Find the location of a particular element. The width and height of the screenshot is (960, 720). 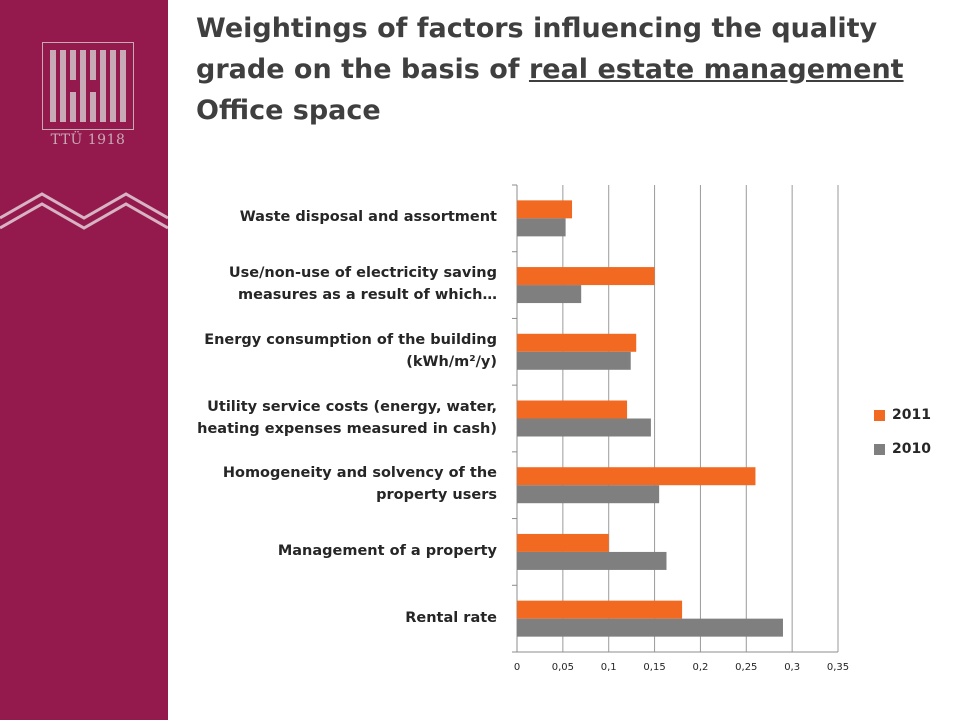

legend-item-2011: 2011 is located at coordinates (902, 415).